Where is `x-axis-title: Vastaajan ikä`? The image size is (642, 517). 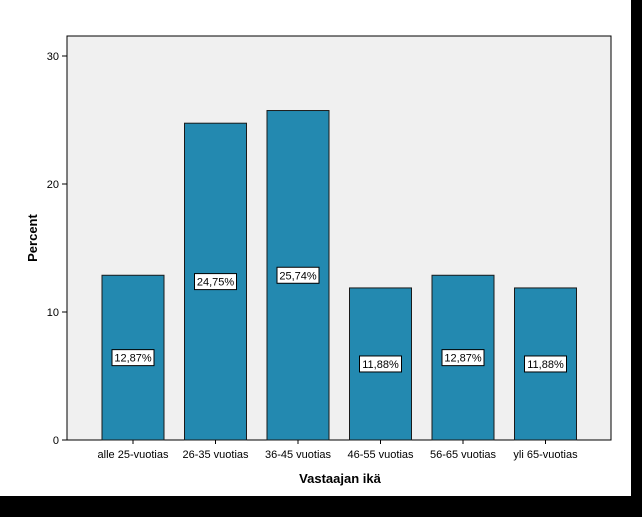 x-axis-title: Vastaajan ikä is located at coordinates (340, 478).